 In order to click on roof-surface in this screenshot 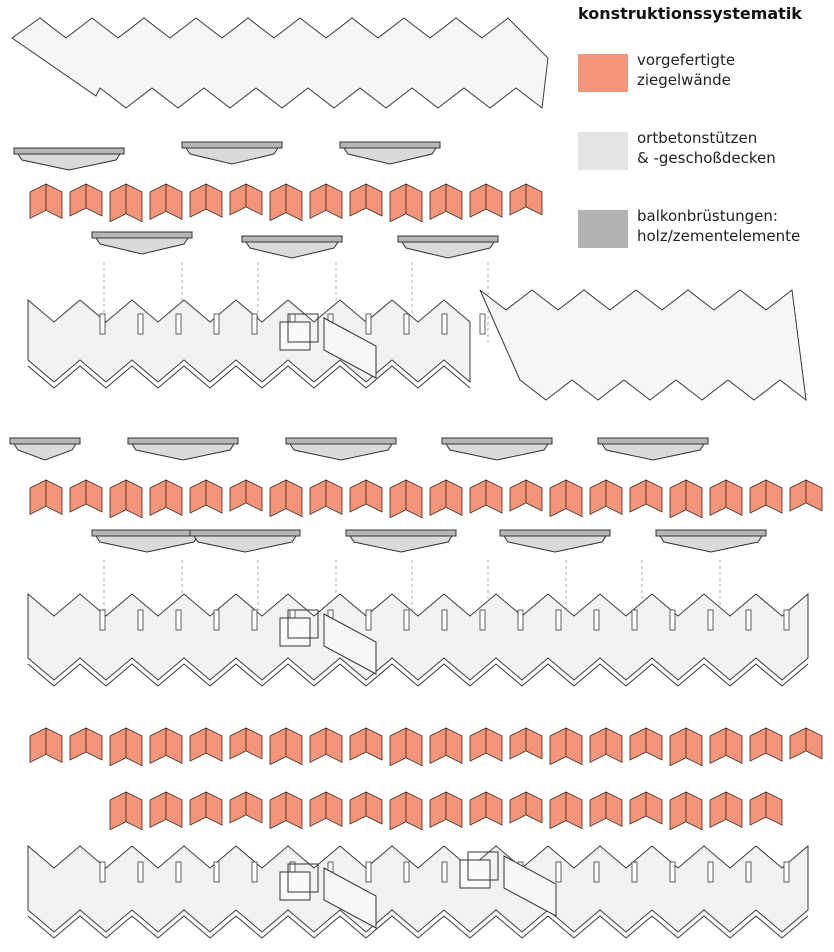, I will do `click(280, 63)`.